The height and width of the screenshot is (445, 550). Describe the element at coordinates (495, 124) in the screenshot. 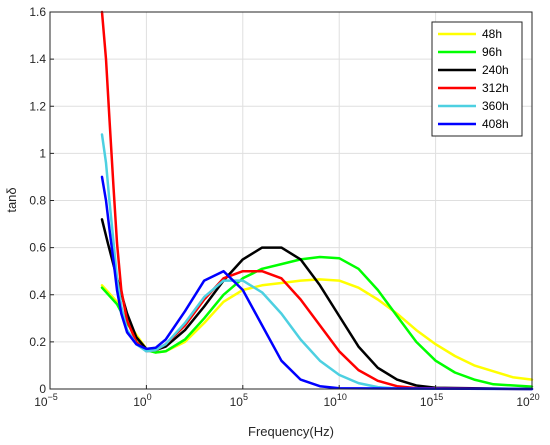

I see `legend-label: 408h` at that location.